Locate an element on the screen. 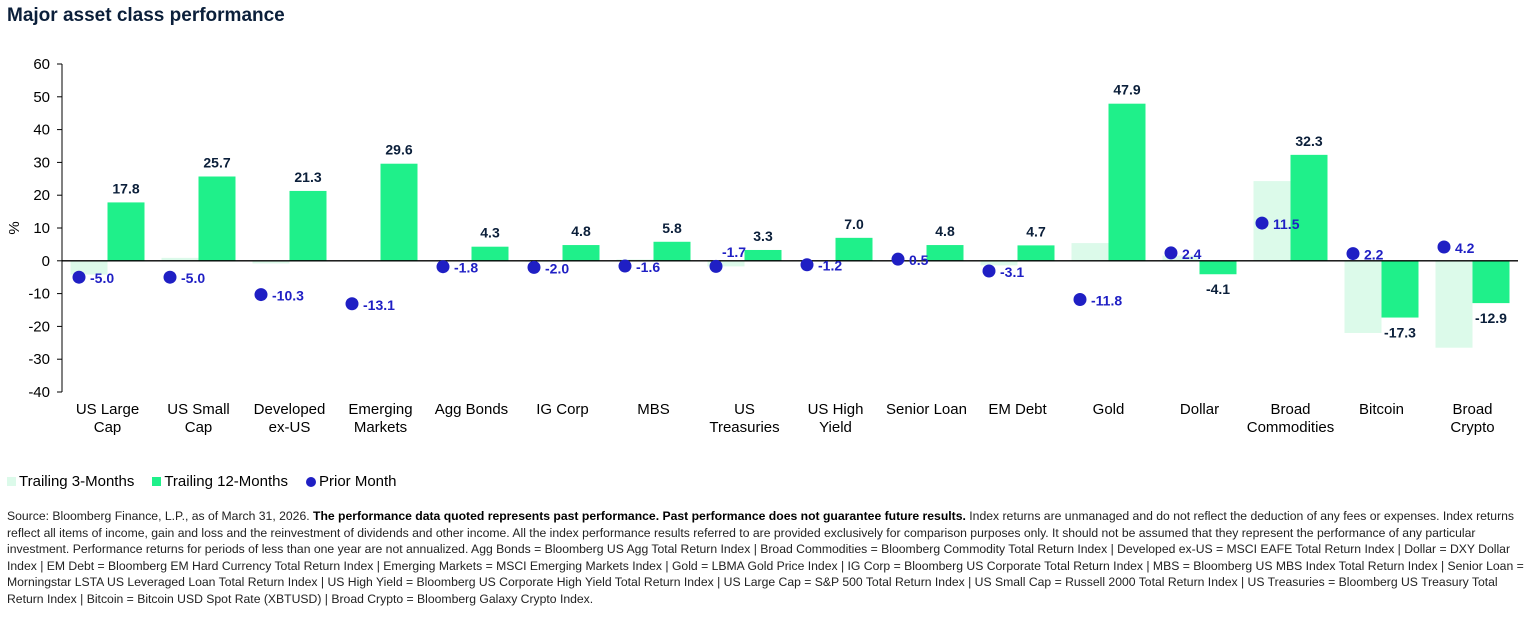 The width and height of the screenshot is (1533, 625). y-tick-label: -20 is located at coordinates (39, 326).